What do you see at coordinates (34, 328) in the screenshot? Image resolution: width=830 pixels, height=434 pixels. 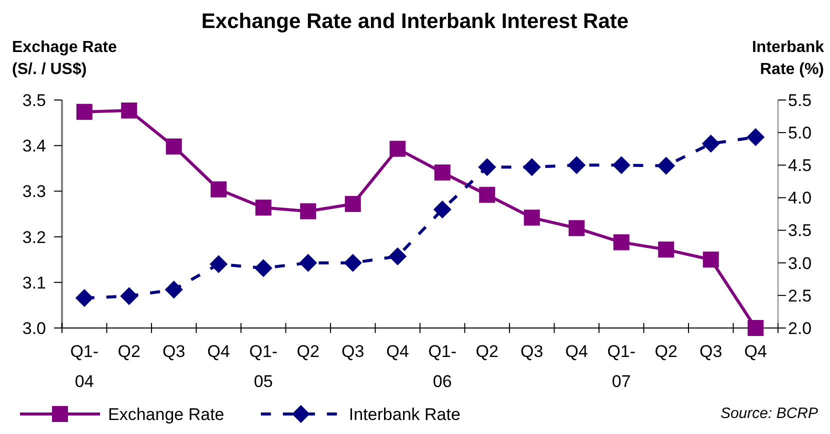 I see `y-tick-label: 3.0` at bounding box center [34, 328].